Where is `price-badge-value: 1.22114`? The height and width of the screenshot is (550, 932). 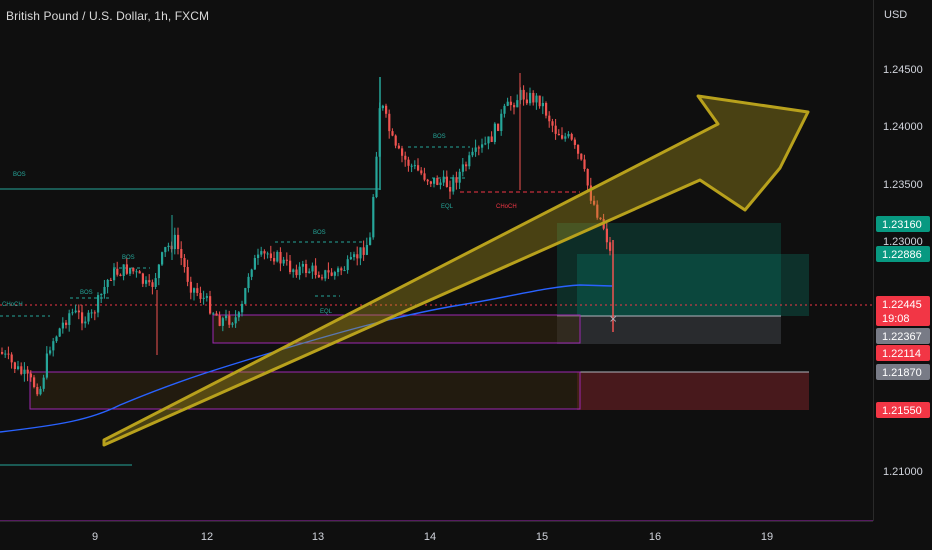
price-badge-value: 1.22114 is located at coordinates (901, 354).